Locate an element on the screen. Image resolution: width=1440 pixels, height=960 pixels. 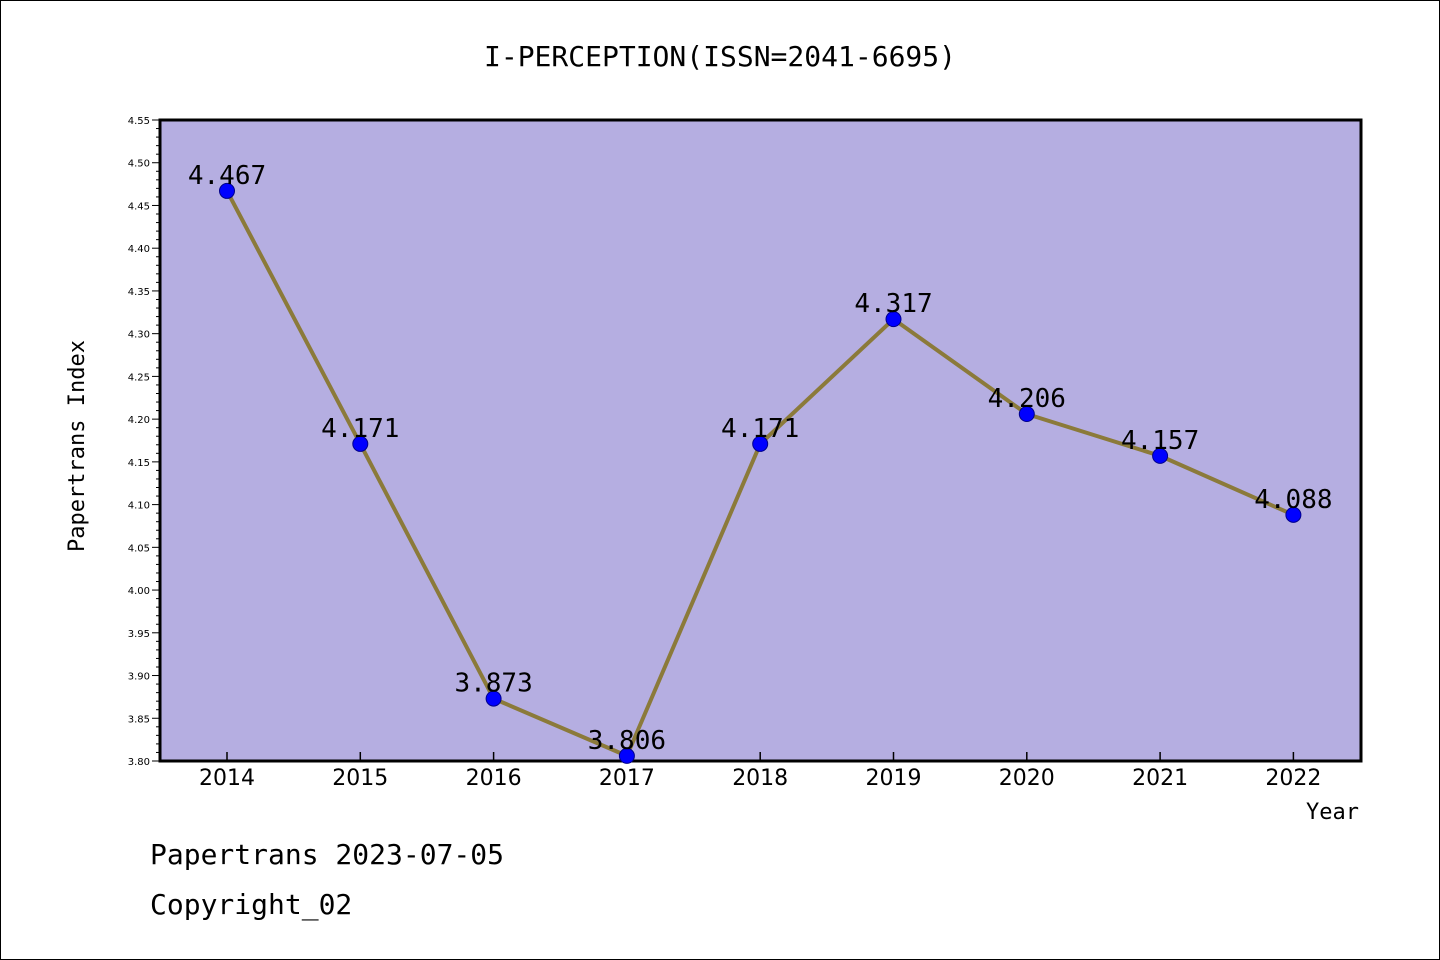
x-tick-label: 2014 is located at coordinates (227, 778).